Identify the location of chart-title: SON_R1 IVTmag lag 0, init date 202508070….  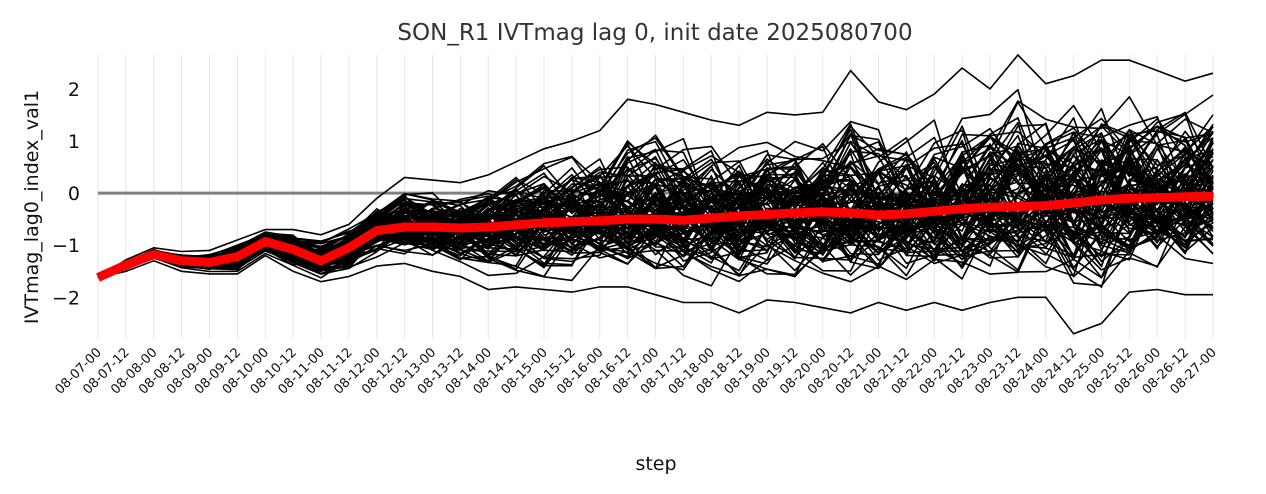
(654, 33).